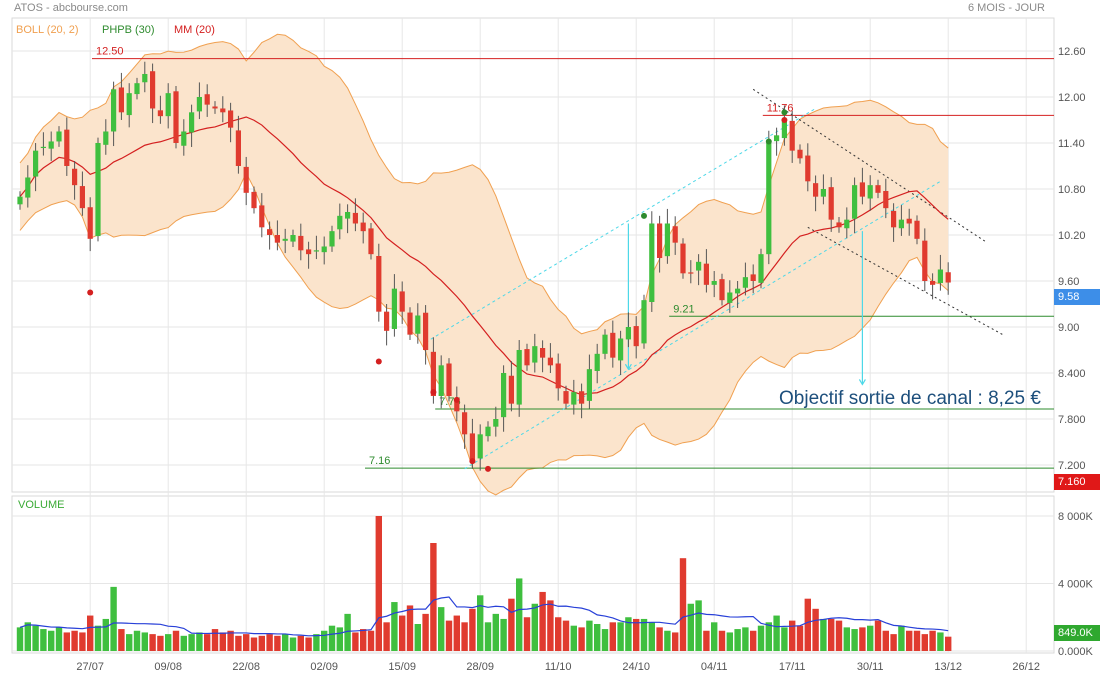 This screenshot has width=1102, height=677. Describe the element at coordinates (1072, 420) in the screenshot. I see `price-tick-label: 7.800` at that location.